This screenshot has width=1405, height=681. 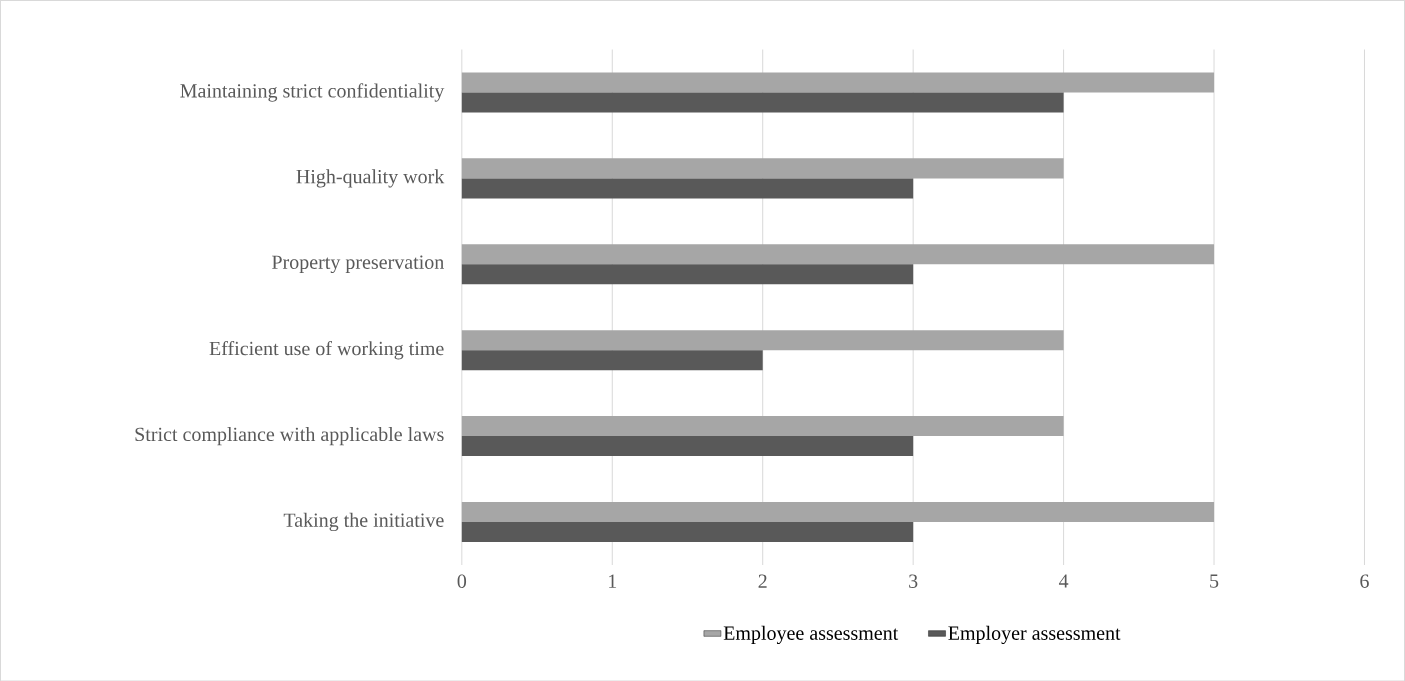 What do you see at coordinates (762, 581) in the screenshot?
I see `x-tick-label: 2` at bounding box center [762, 581].